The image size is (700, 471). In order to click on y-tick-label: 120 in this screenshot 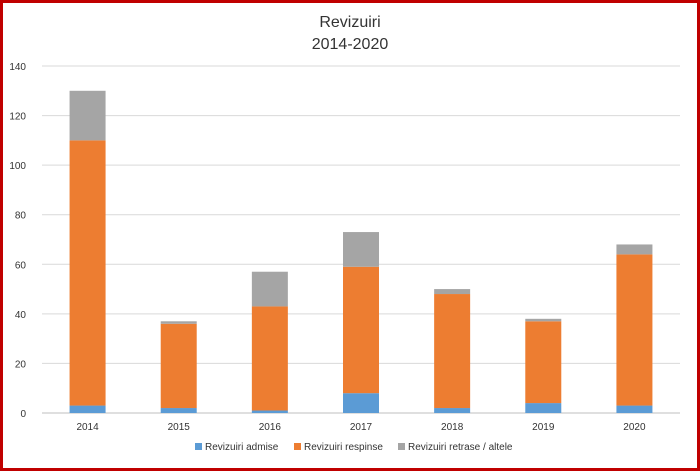, I will do `click(17, 117)`.